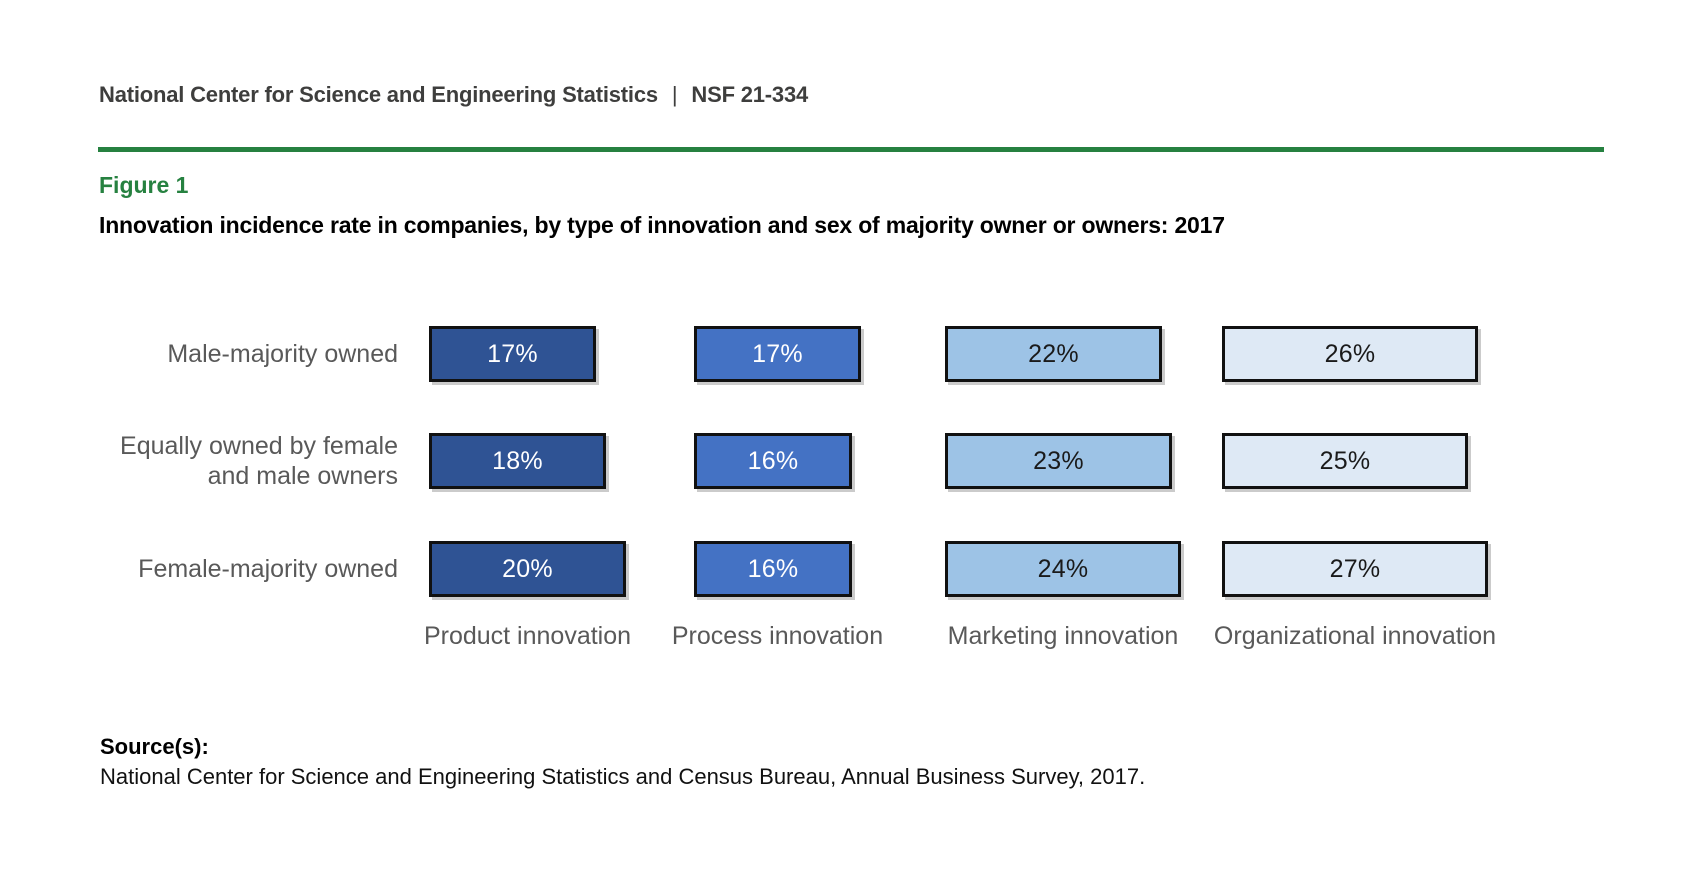 The image size is (1700, 888). What do you see at coordinates (268, 569) in the screenshot?
I see `row-label: Female-majority owned` at bounding box center [268, 569].